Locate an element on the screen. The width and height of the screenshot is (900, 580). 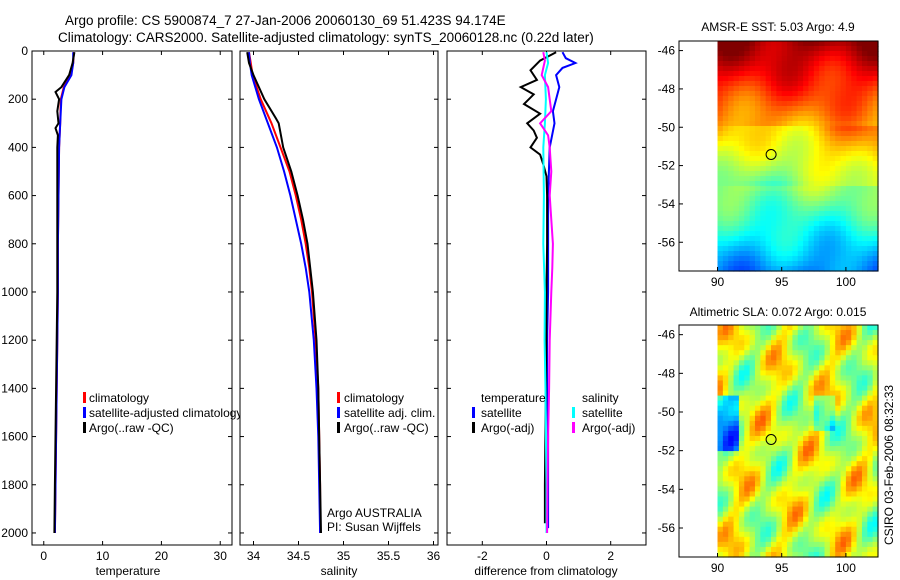
map-x-tick-label: 90 is located at coordinates (718, 282).